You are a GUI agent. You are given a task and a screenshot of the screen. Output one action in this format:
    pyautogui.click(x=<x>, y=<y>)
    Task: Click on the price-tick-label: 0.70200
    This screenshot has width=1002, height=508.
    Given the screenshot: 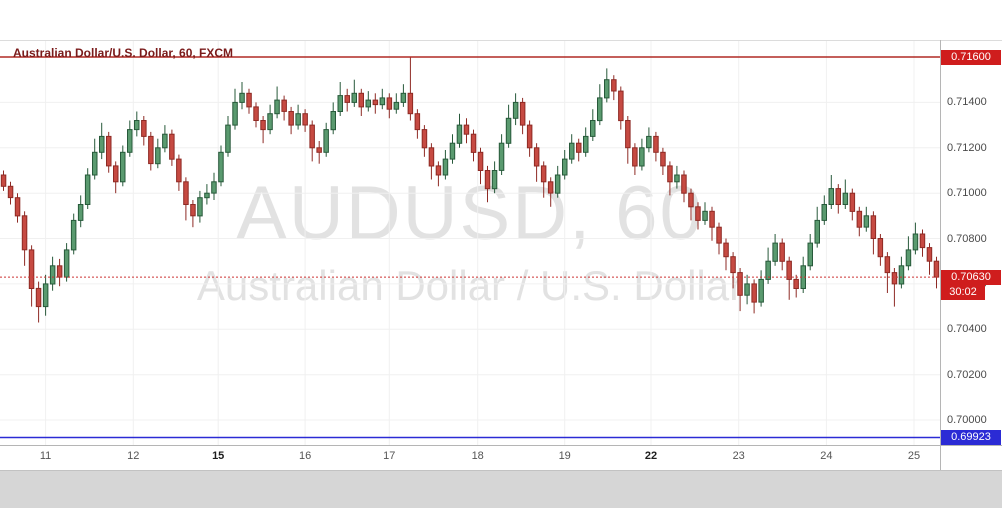 What is the action you would take?
    pyautogui.click(x=967, y=374)
    